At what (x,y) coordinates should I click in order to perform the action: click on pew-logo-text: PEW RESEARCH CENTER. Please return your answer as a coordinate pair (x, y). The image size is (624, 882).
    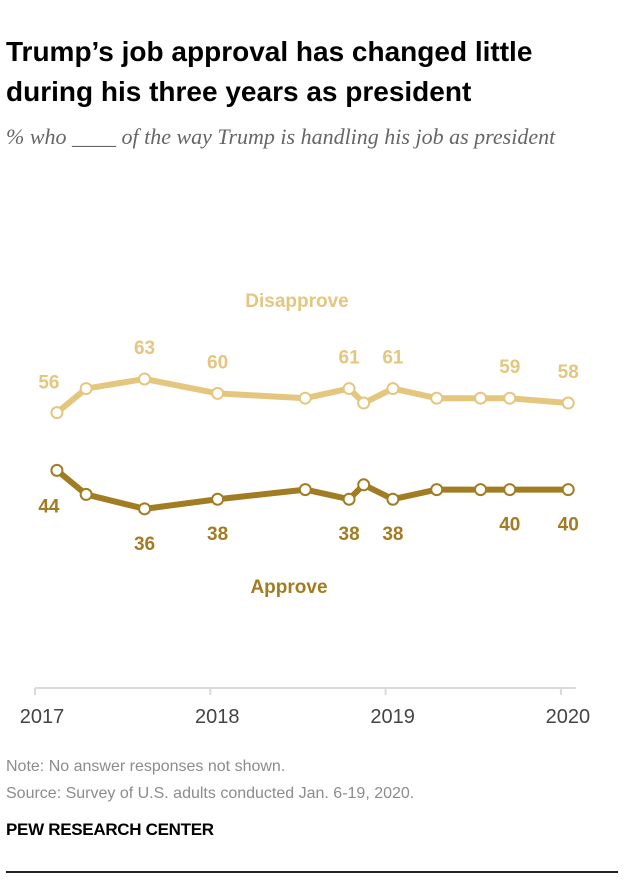
    Looking at the image, I should click on (110, 829).